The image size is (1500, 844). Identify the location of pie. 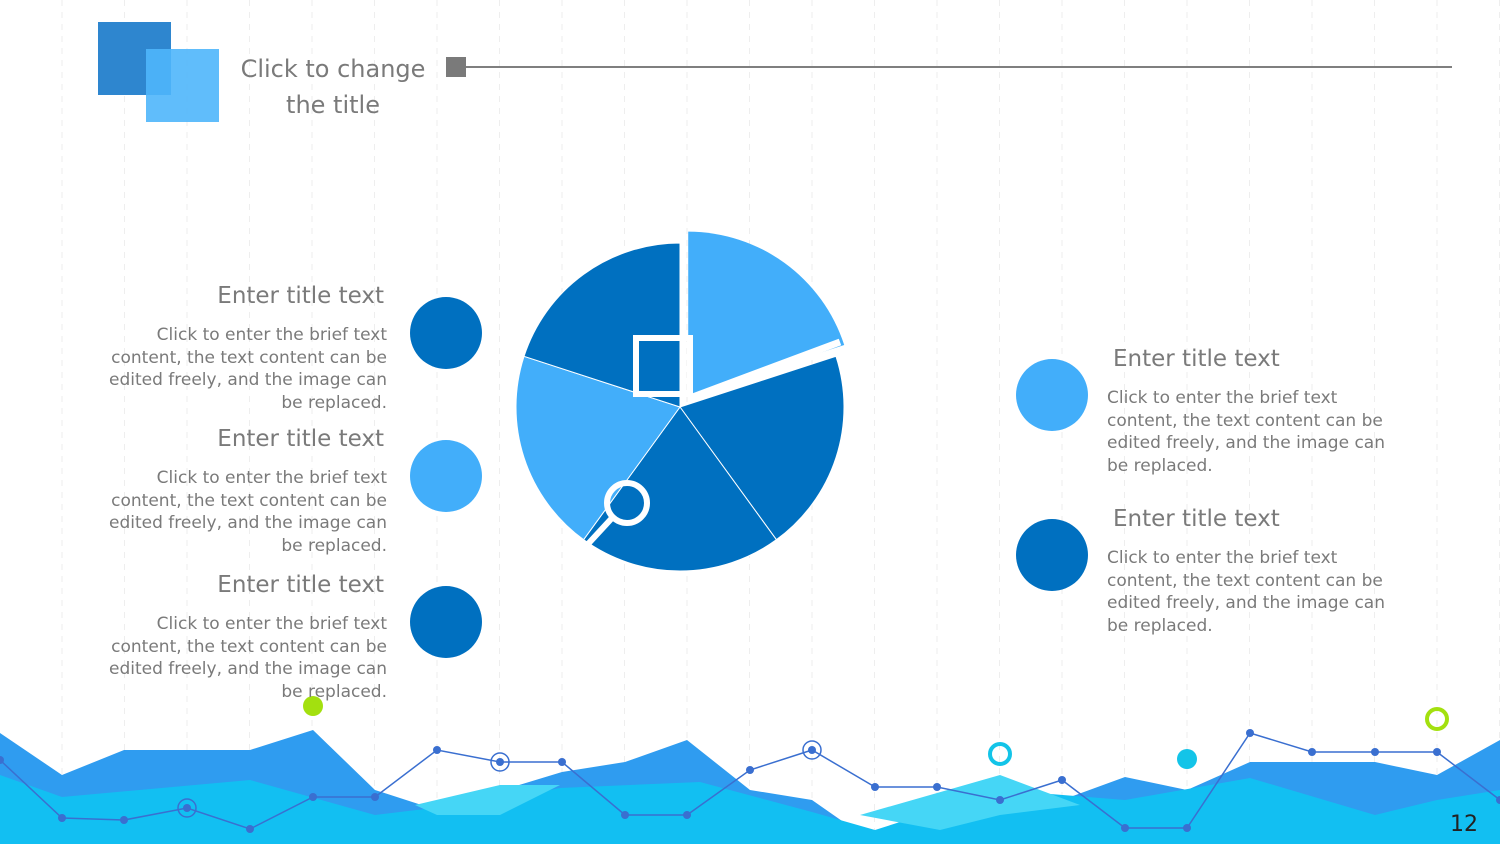
(680, 401).